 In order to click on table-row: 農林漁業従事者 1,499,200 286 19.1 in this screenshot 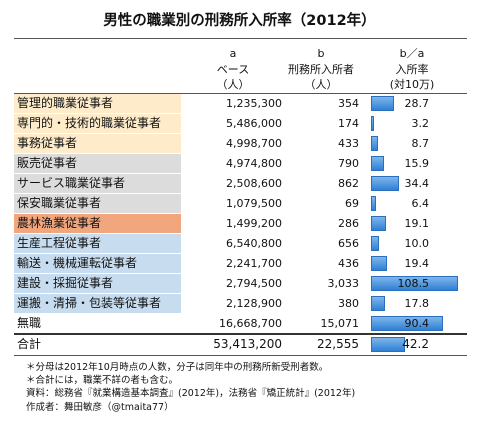, I will do `click(240, 224)`.